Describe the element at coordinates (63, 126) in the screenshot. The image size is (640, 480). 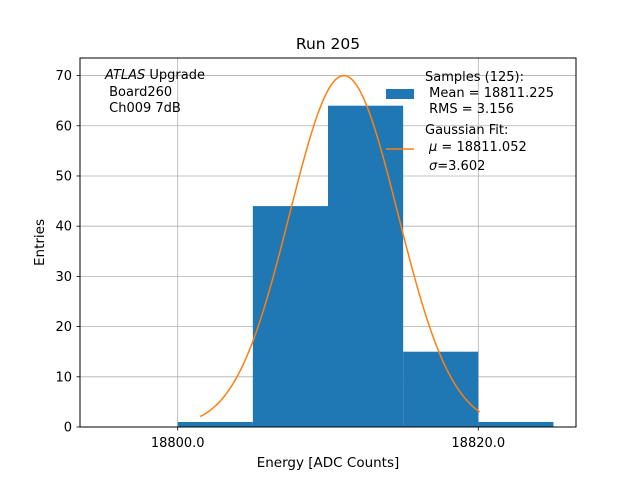
I see `y-tick-label: 60` at that location.